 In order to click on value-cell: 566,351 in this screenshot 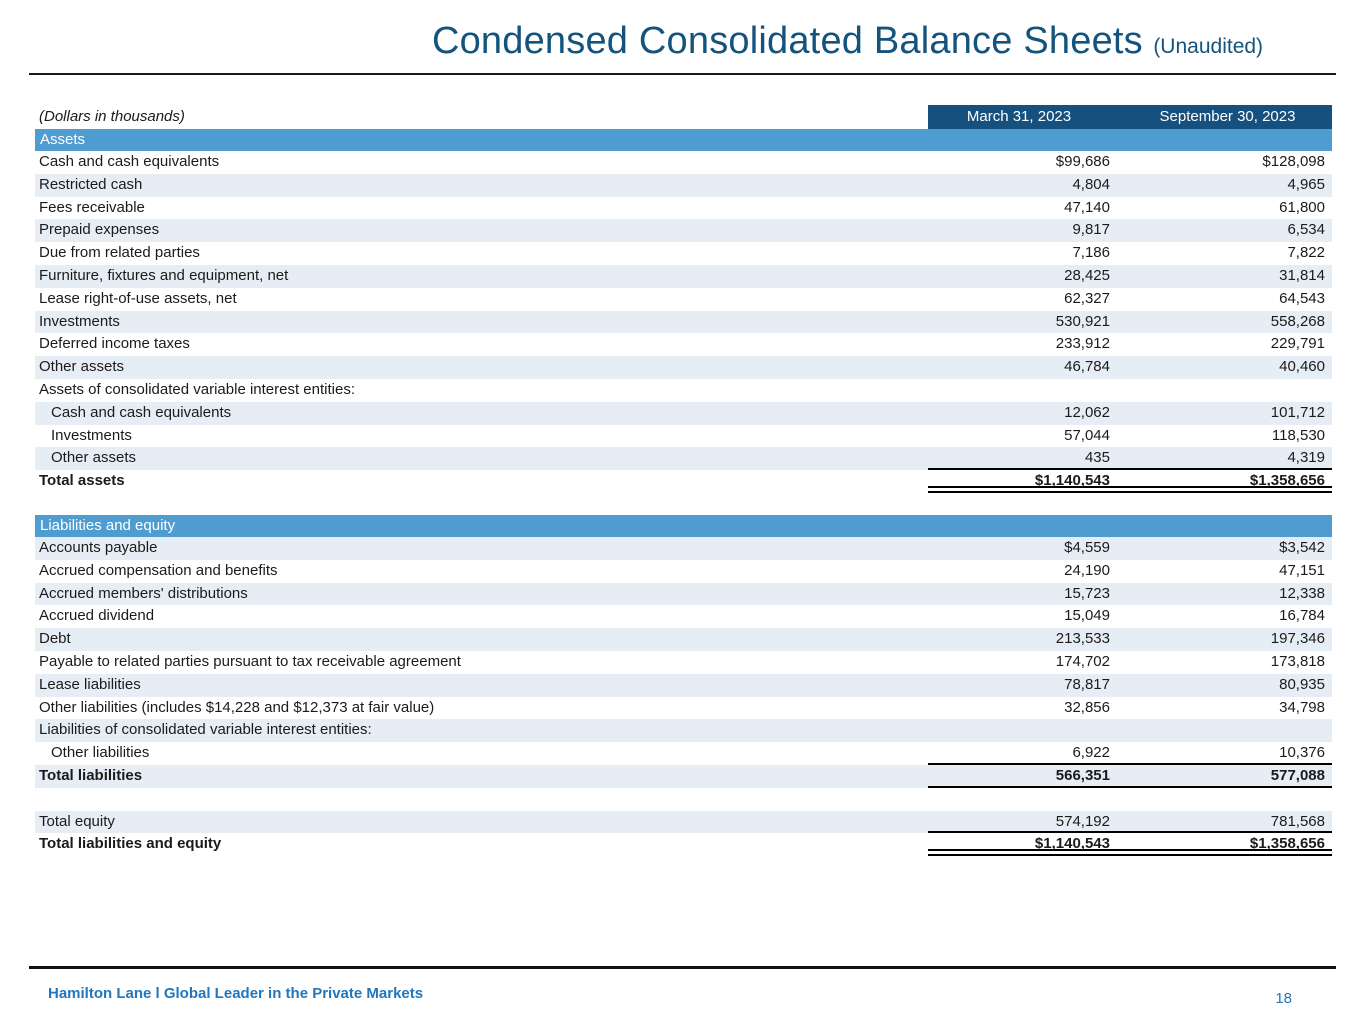, I will do `click(1082, 775)`.